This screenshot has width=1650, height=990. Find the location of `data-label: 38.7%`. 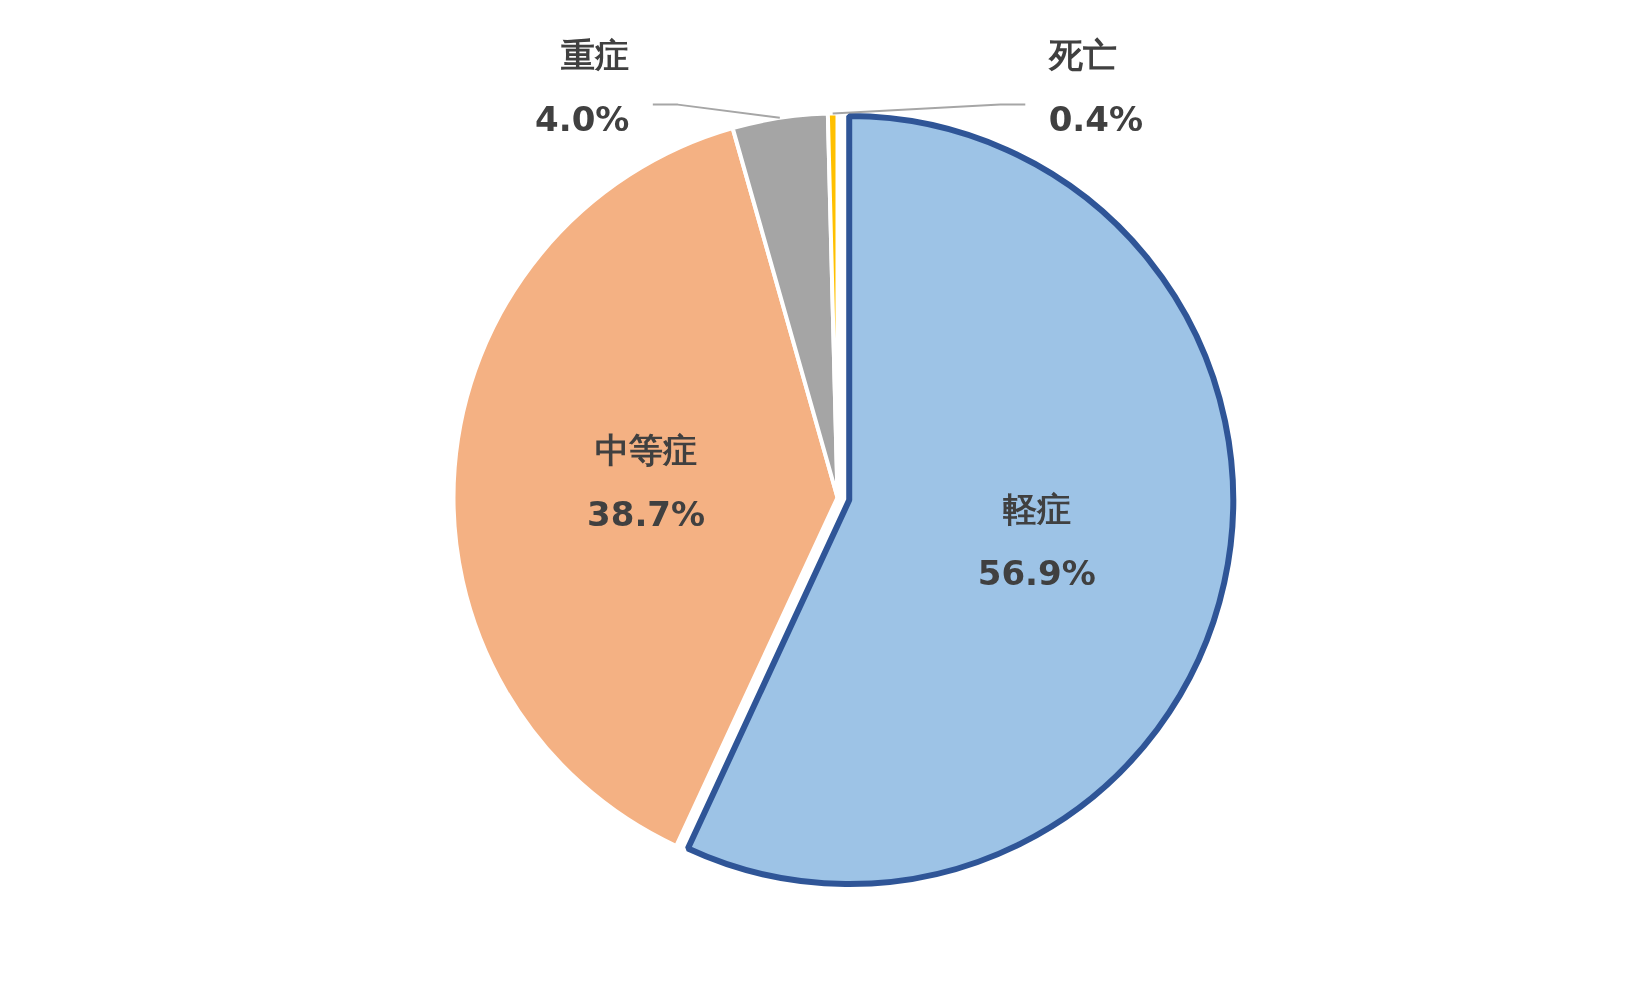

data-label: 38.7% is located at coordinates (646, 514).